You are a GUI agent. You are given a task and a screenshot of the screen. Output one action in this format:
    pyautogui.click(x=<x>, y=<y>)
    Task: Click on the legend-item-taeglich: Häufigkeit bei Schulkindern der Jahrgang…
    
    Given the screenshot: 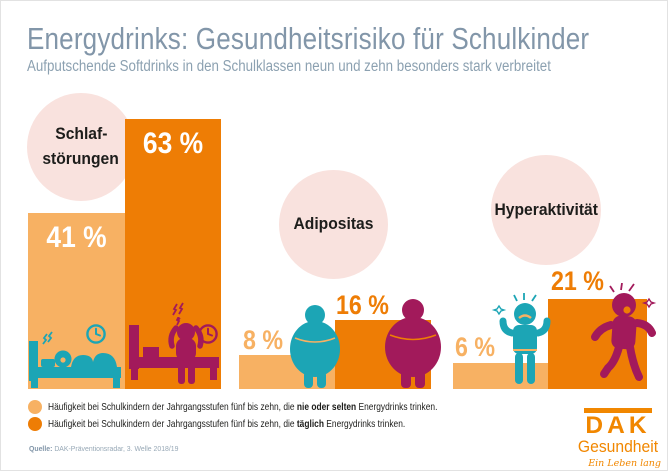 What is the action you would take?
    pyautogui.click(x=261, y=424)
    